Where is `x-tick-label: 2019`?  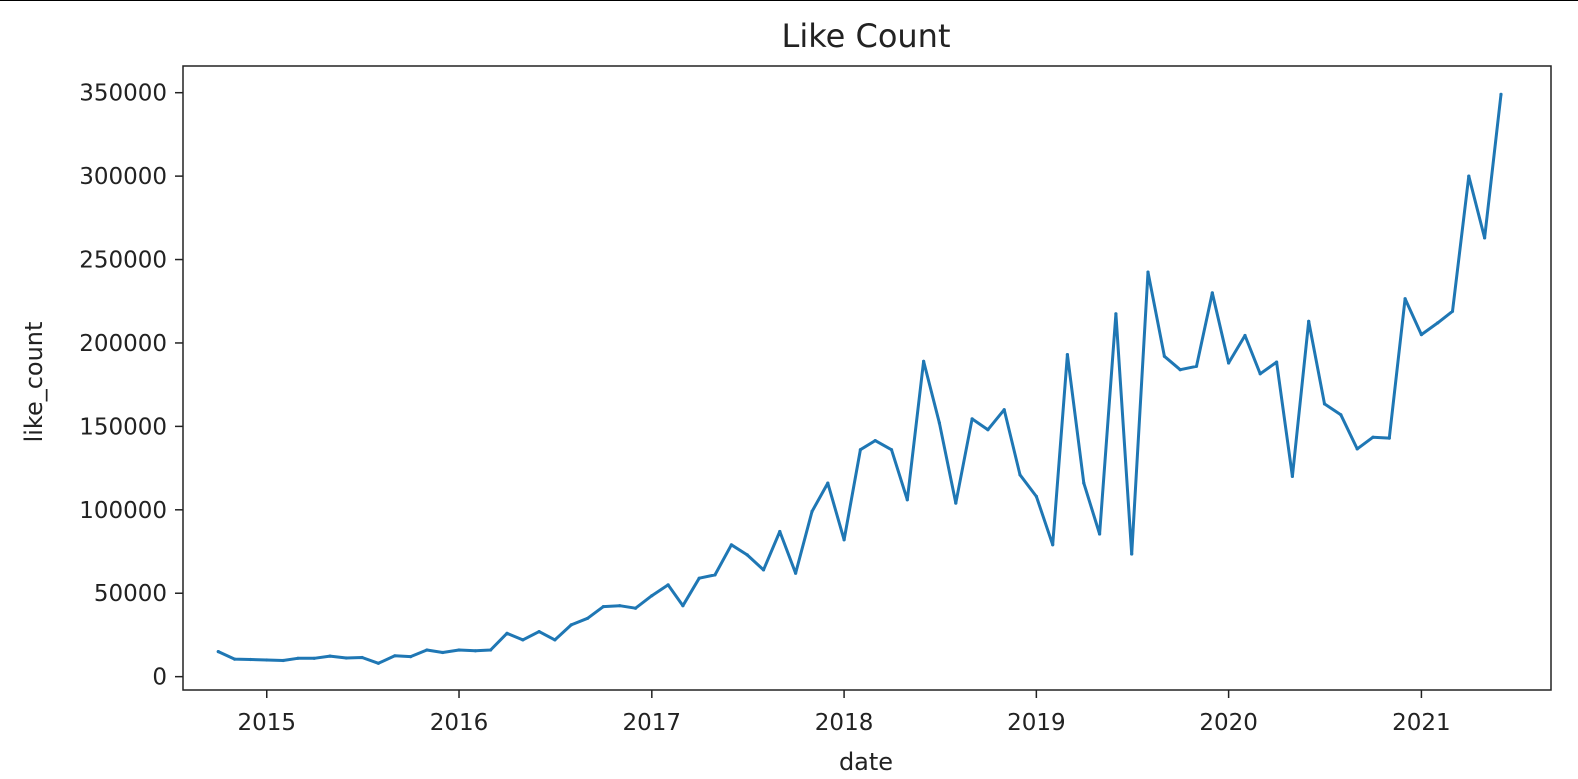 x-tick-label: 2019 is located at coordinates (1036, 723).